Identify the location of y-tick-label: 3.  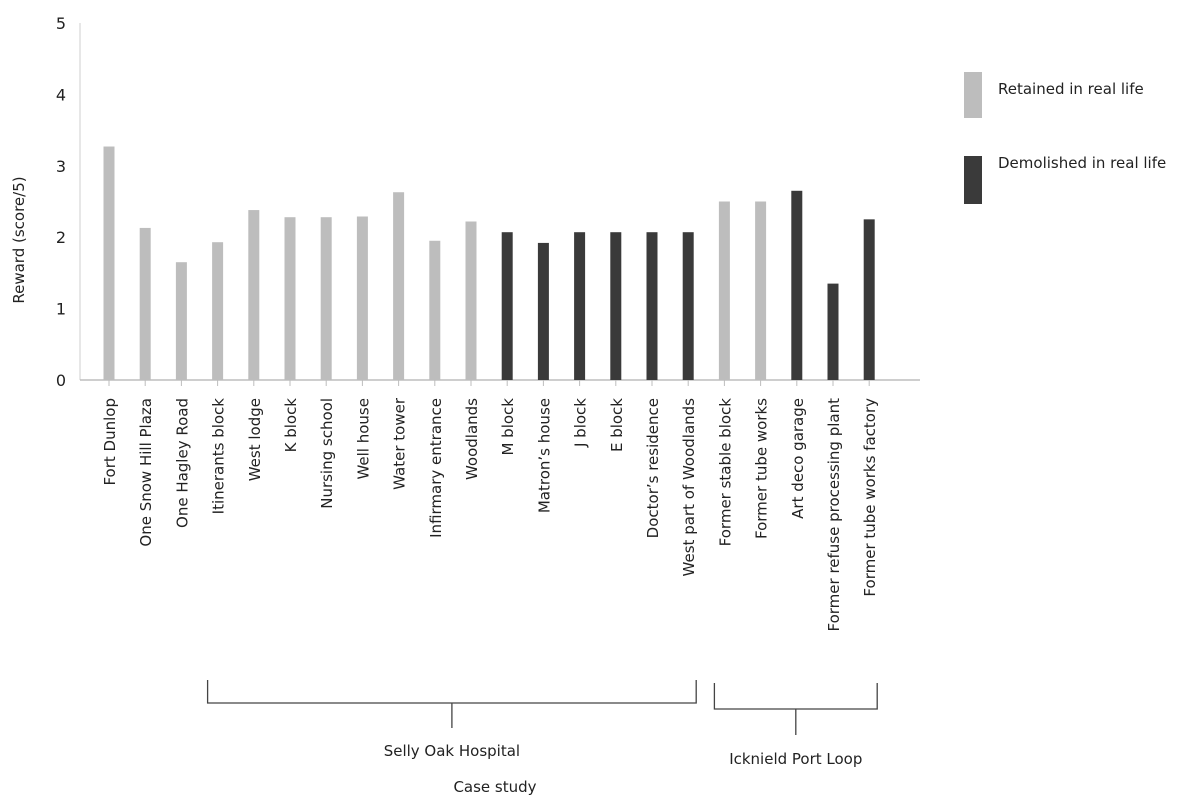
(61, 166).